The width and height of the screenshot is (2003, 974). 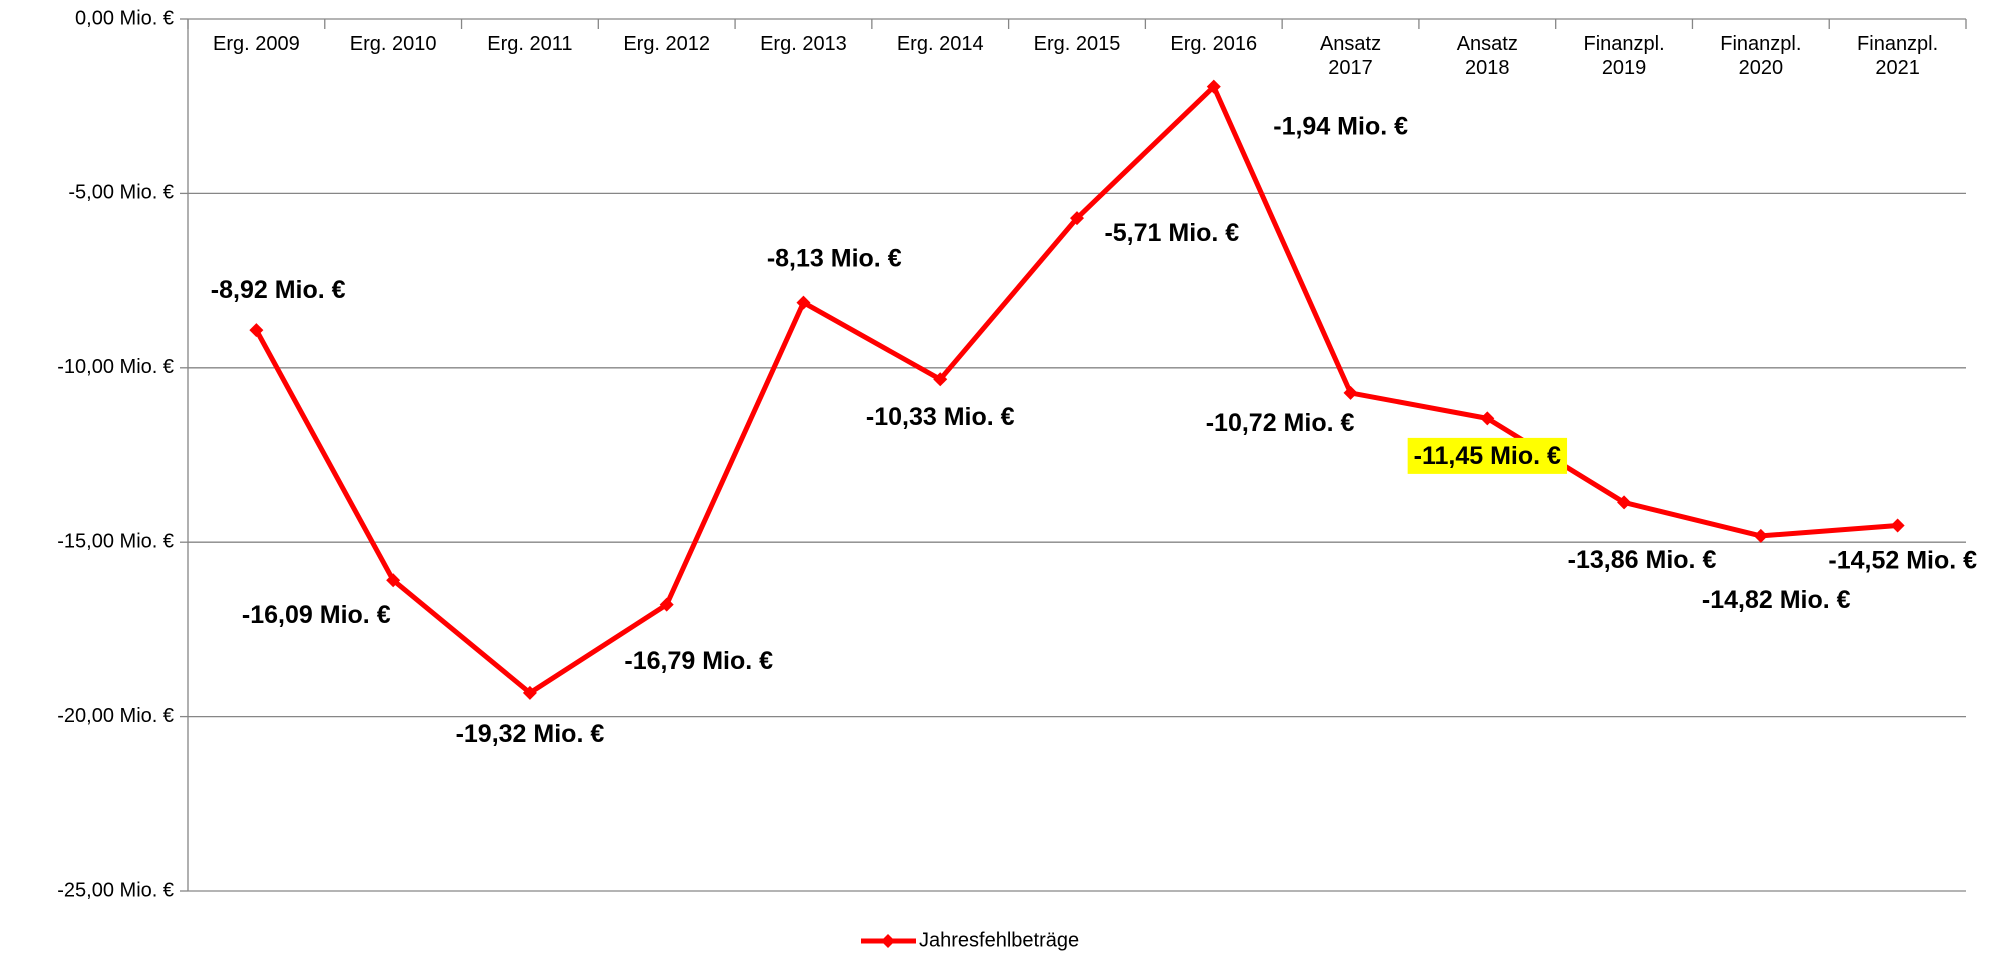 I want to click on data-label: -8,92 Mio. €, so click(x=278, y=290).